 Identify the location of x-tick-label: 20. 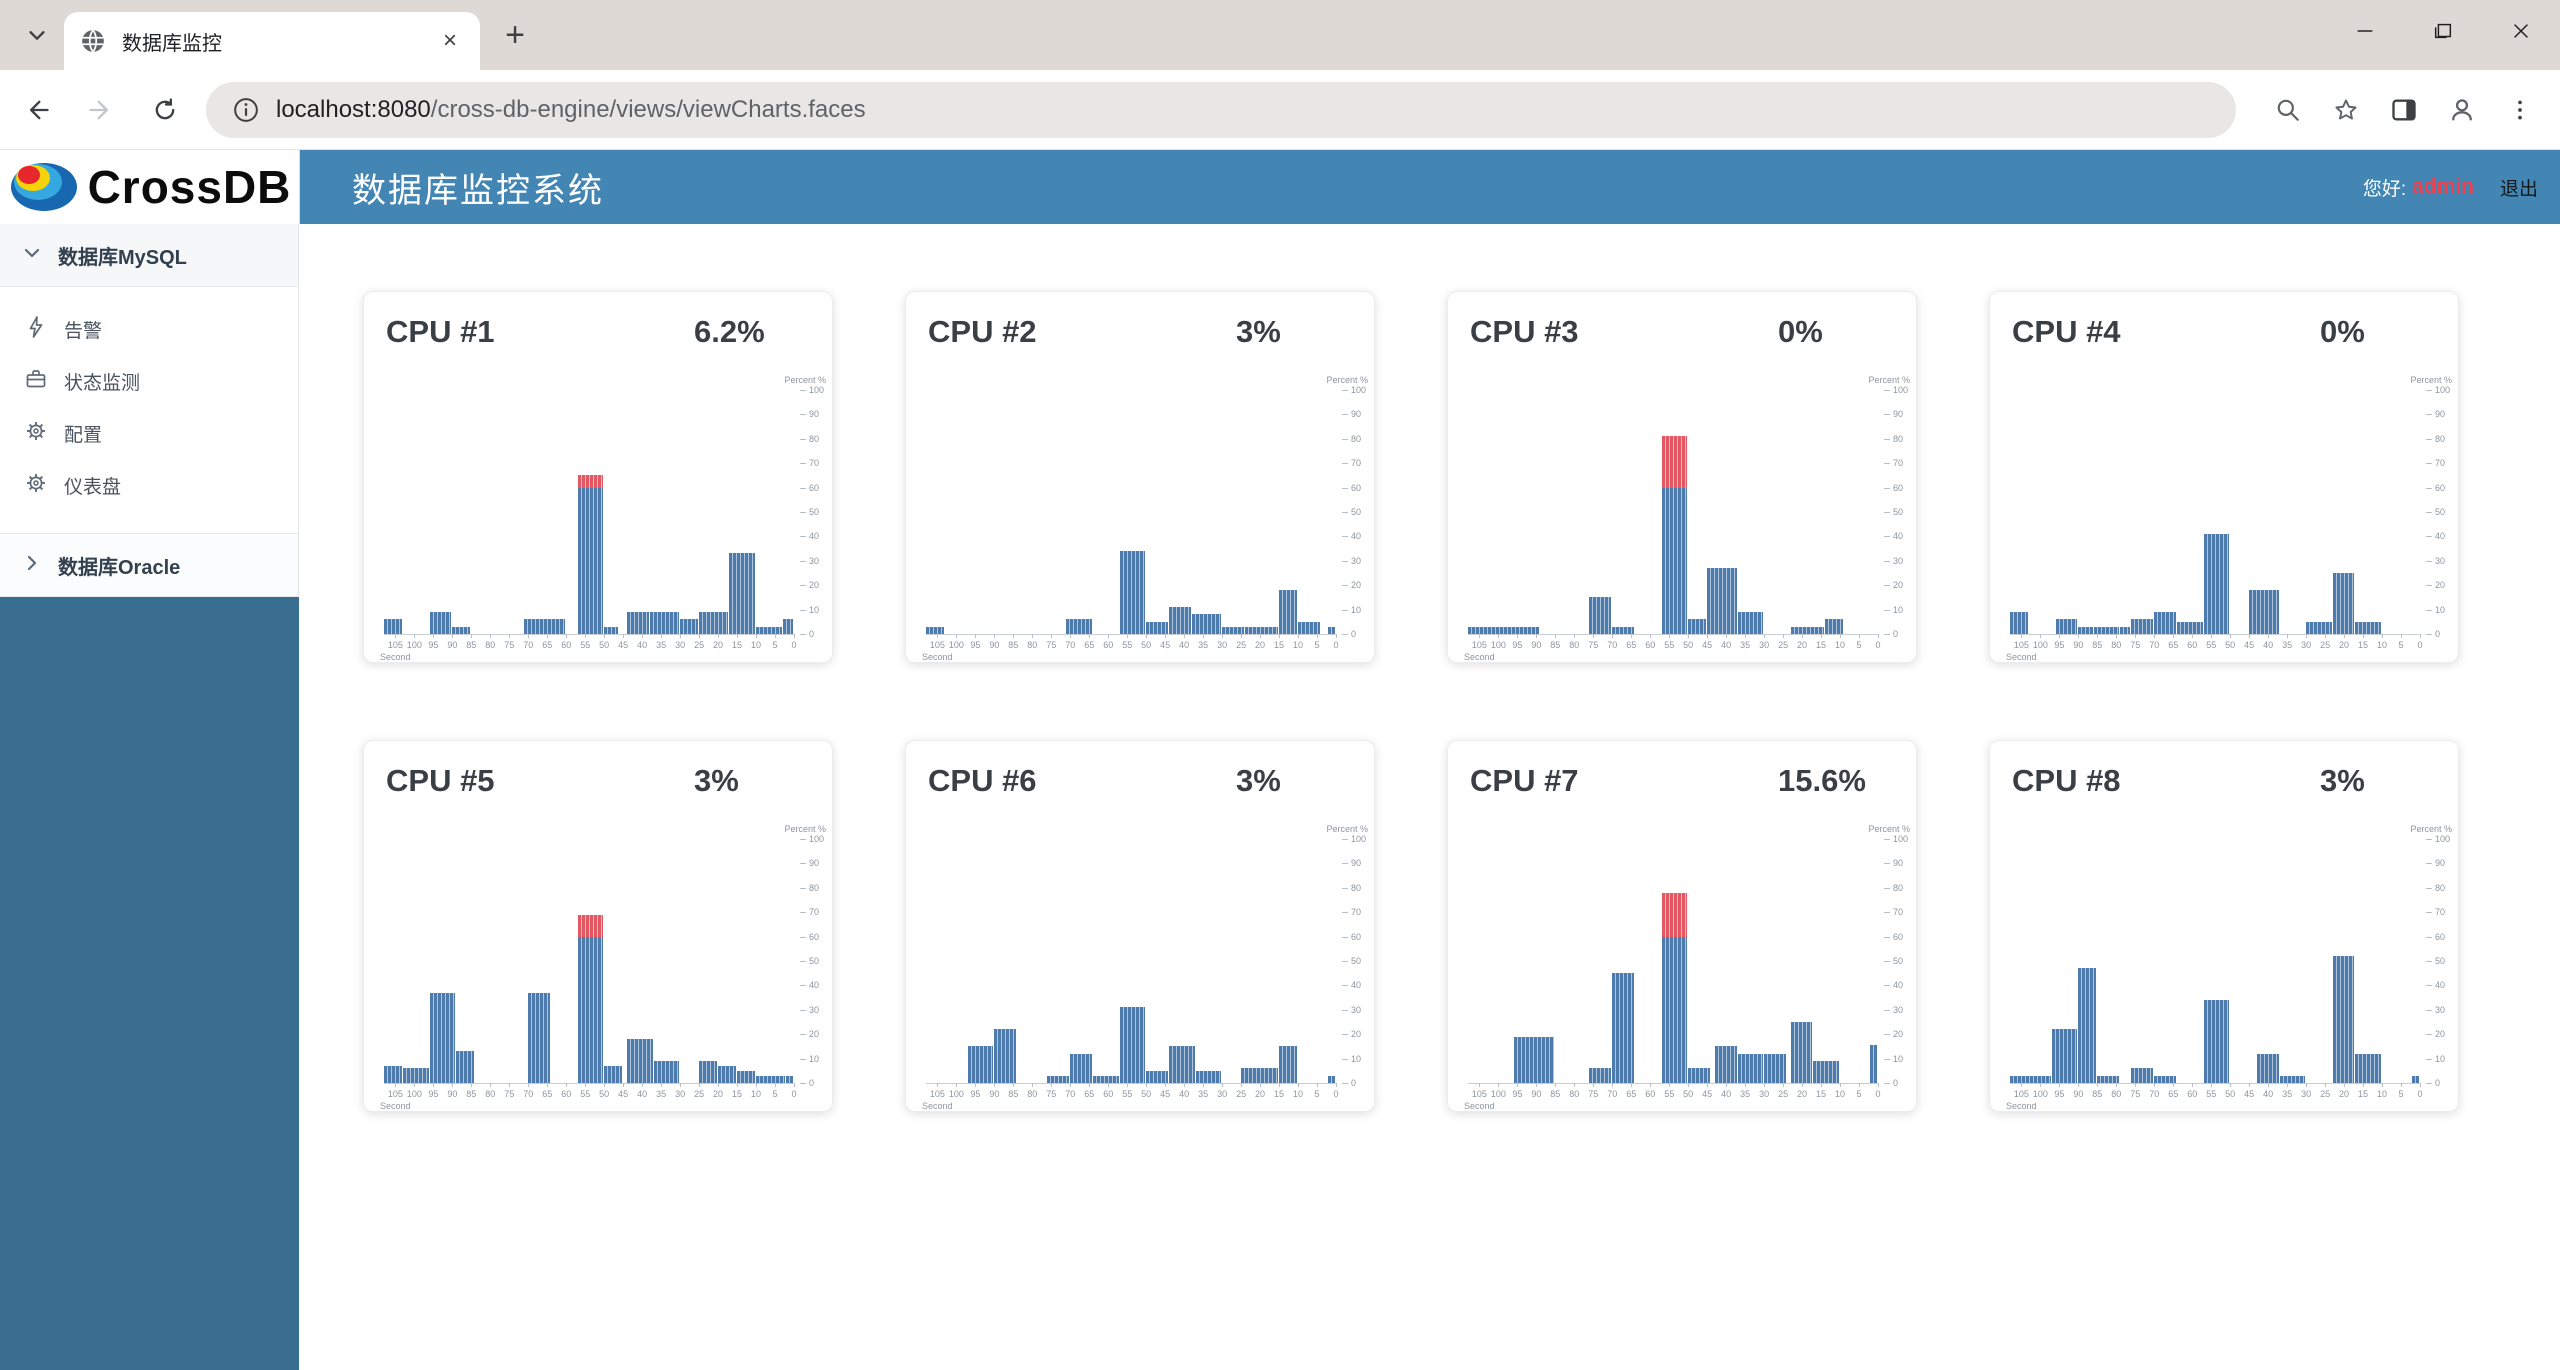
(1802, 645).